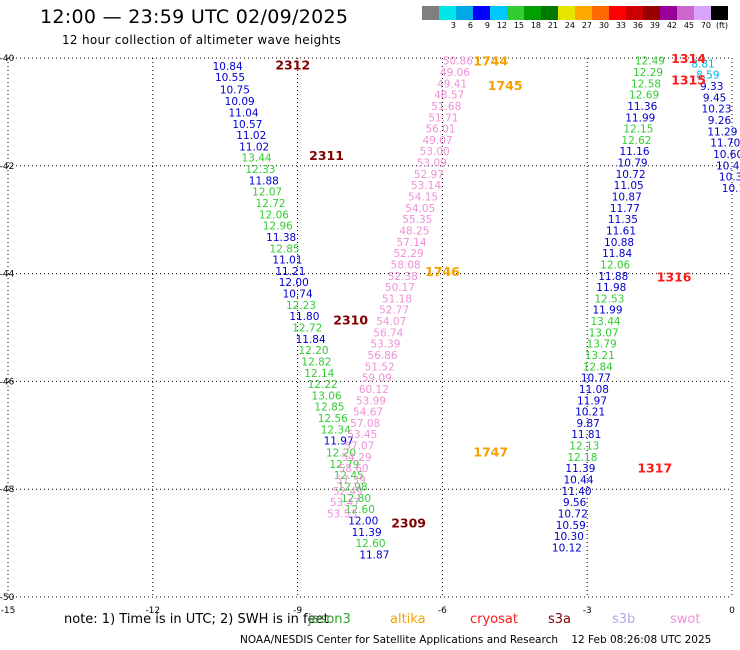 This screenshot has width=740, height=650. What do you see at coordinates (371, 401) in the screenshot?
I see `wave-height-value: 53.99` at bounding box center [371, 401].